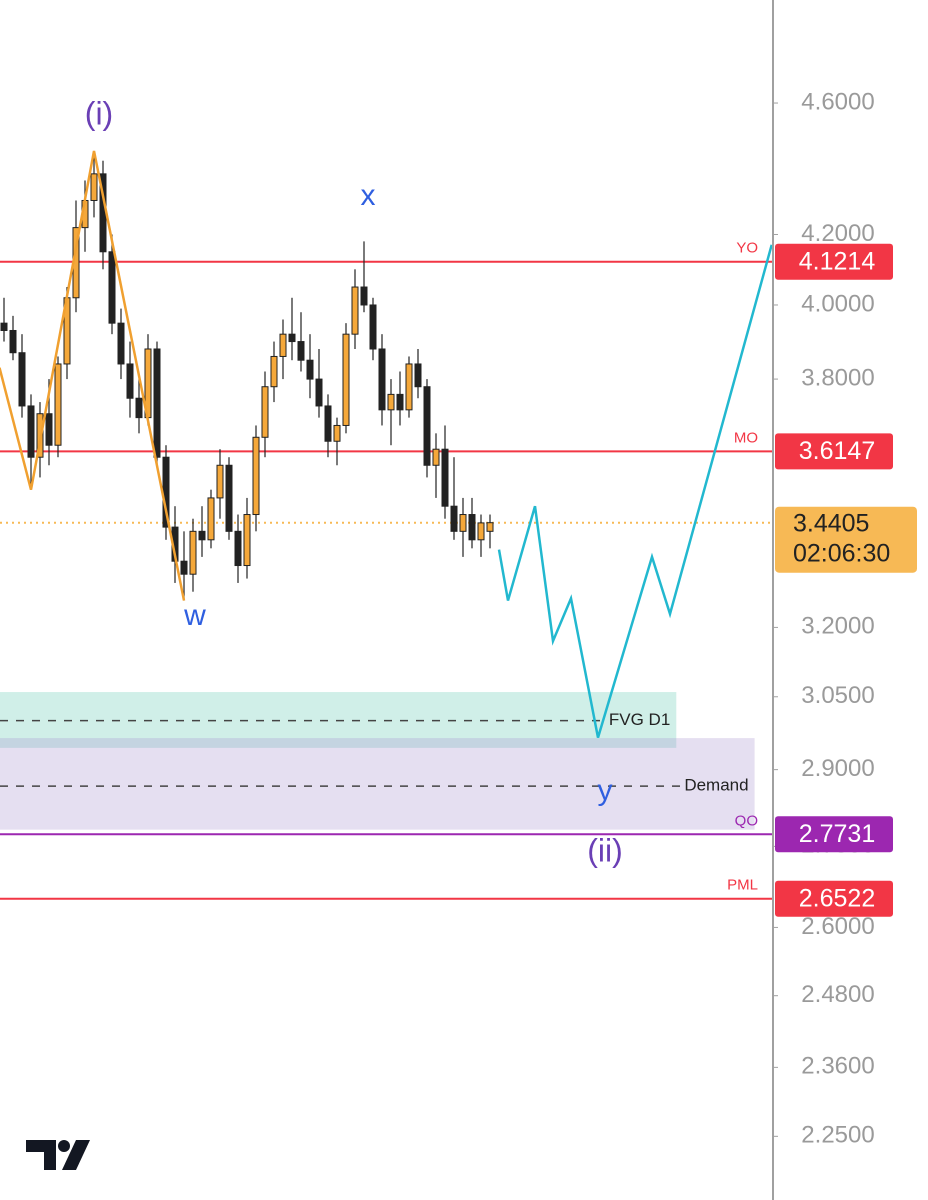  I want to click on zone-label: FVG D1, so click(639, 719).